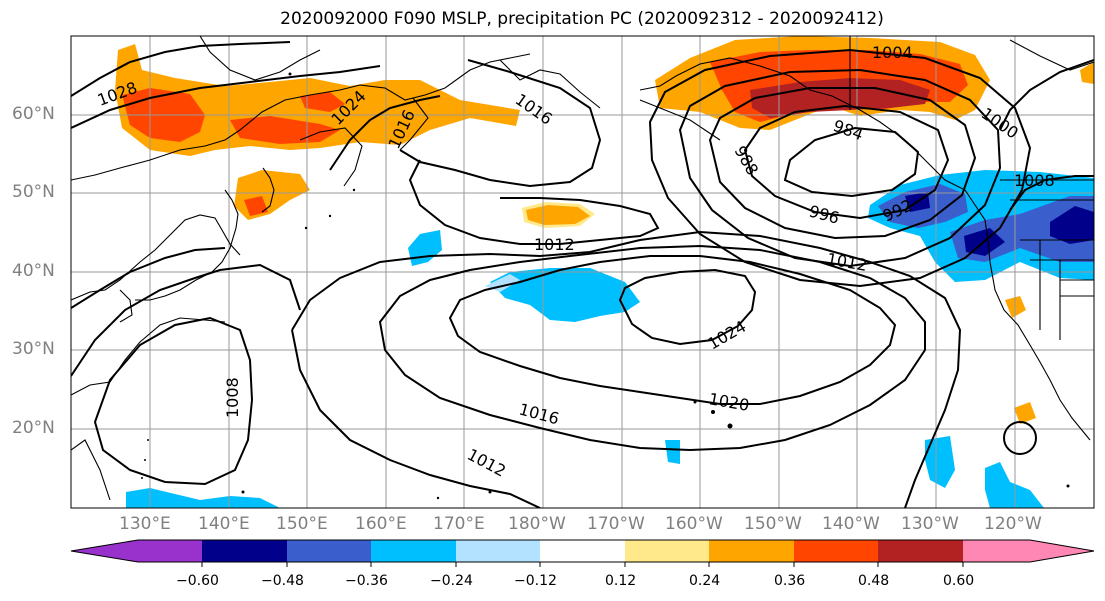 This screenshot has width=1105, height=601. What do you see at coordinates (451, 581) in the screenshot?
I see `colorbar-tick-label: −0.24` at bounding box center [451, 581].